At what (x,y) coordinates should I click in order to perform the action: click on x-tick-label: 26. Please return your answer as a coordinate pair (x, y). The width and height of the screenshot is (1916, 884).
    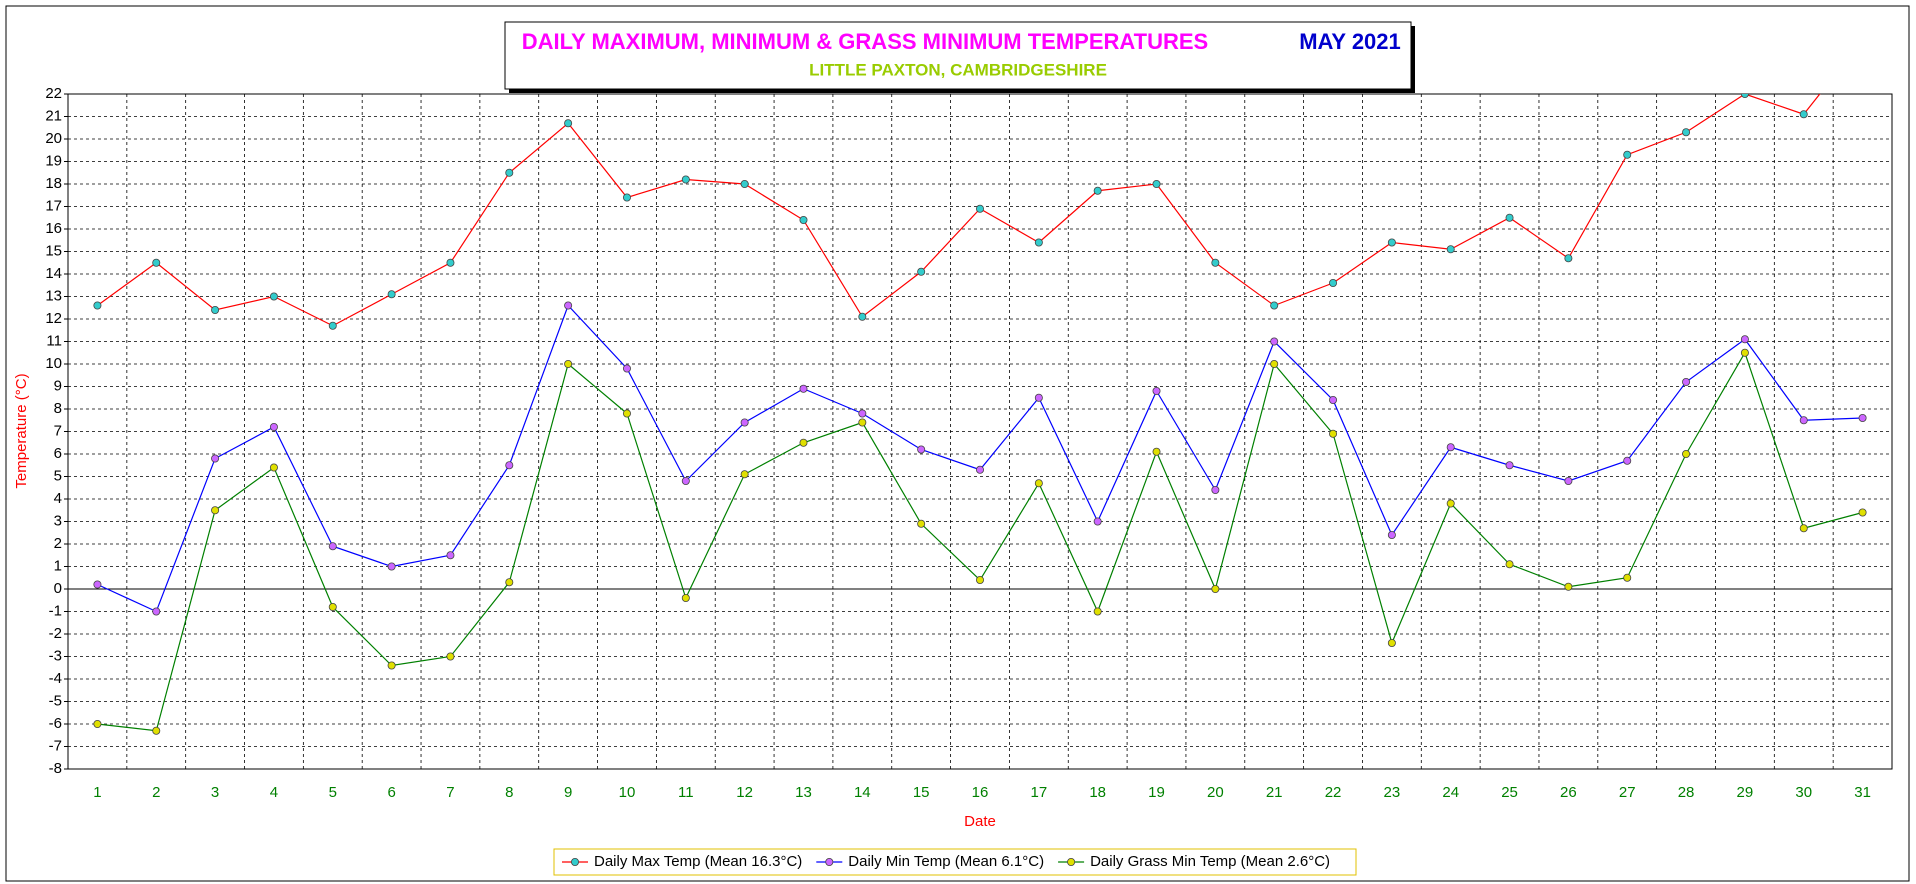
    Looking at the image, I should click on (1568, 792).